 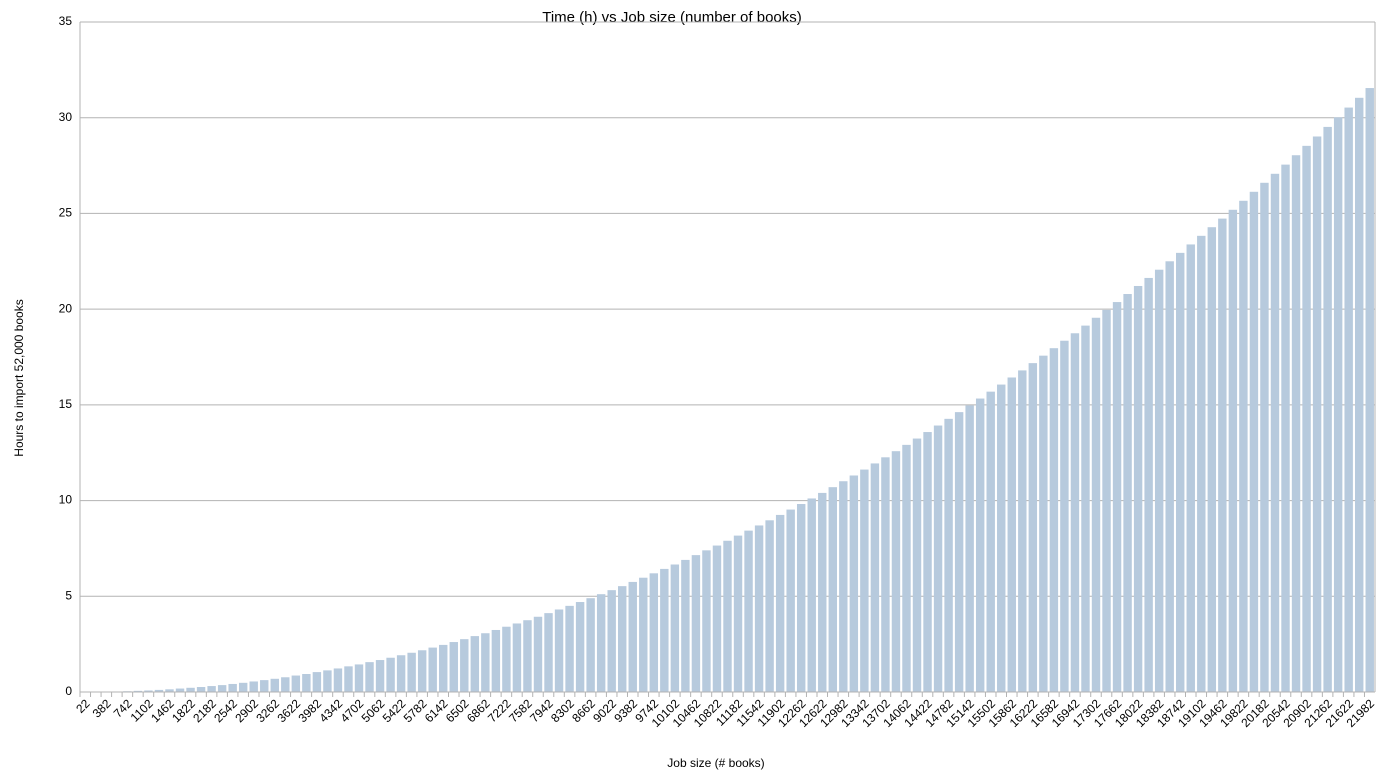 What do you see at coordinates (66, 213) in the screenshot?
I see `y-tick-label: 25` at bounding box center [66, 213].